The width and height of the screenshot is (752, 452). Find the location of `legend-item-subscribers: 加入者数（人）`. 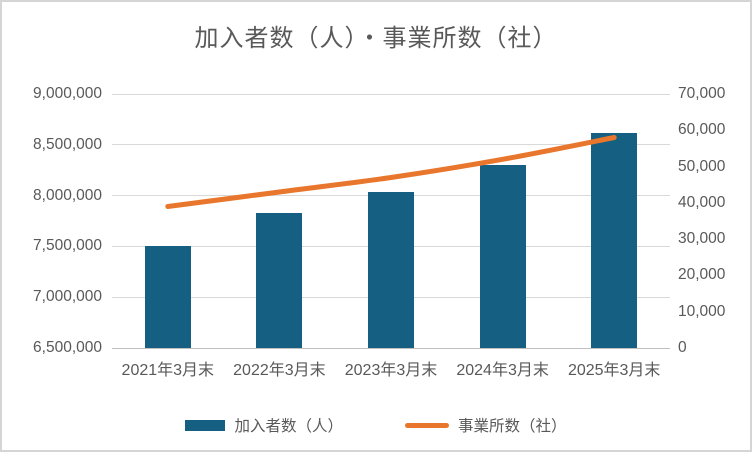

legend-item-subscribers: 加入者数（人） is located at coordinates (264, 425).